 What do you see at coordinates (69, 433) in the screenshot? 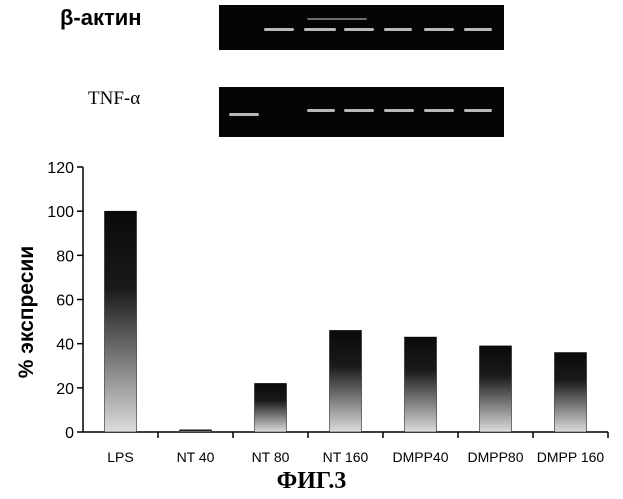
I see `y-tick-label: 0` at bounding box center [69, 433].